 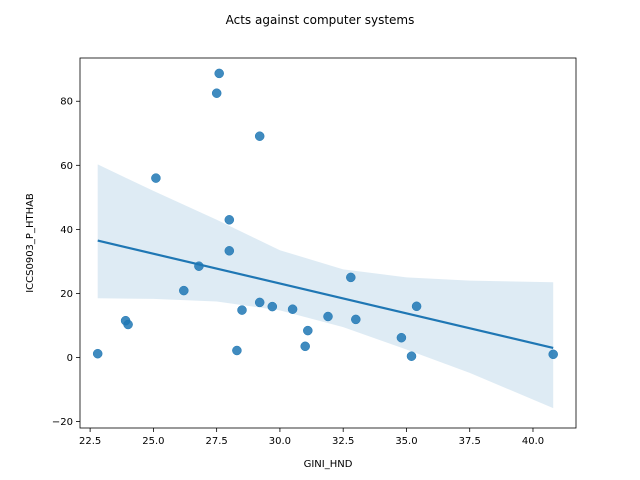 What do you see at coordinates (217, 441) in the screenshot?
I see `x-tick-label: 27.5` at bounding box center [217, 441].